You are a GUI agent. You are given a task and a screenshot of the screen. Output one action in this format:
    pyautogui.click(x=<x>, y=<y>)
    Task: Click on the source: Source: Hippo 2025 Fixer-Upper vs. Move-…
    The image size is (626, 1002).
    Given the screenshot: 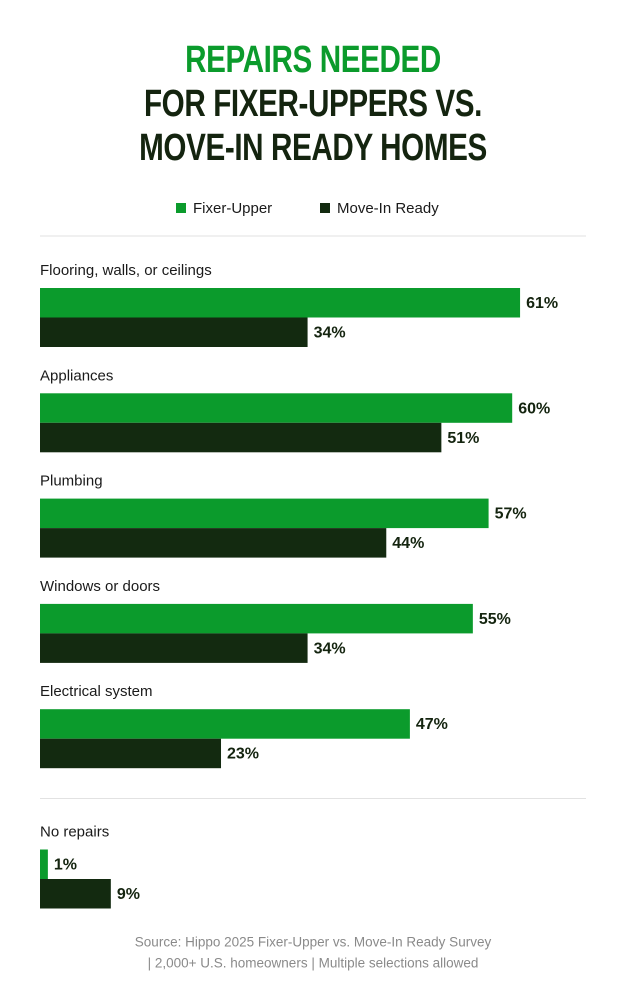 What is the action you would take?
    pyautogui.click(x=313, y=942)
    